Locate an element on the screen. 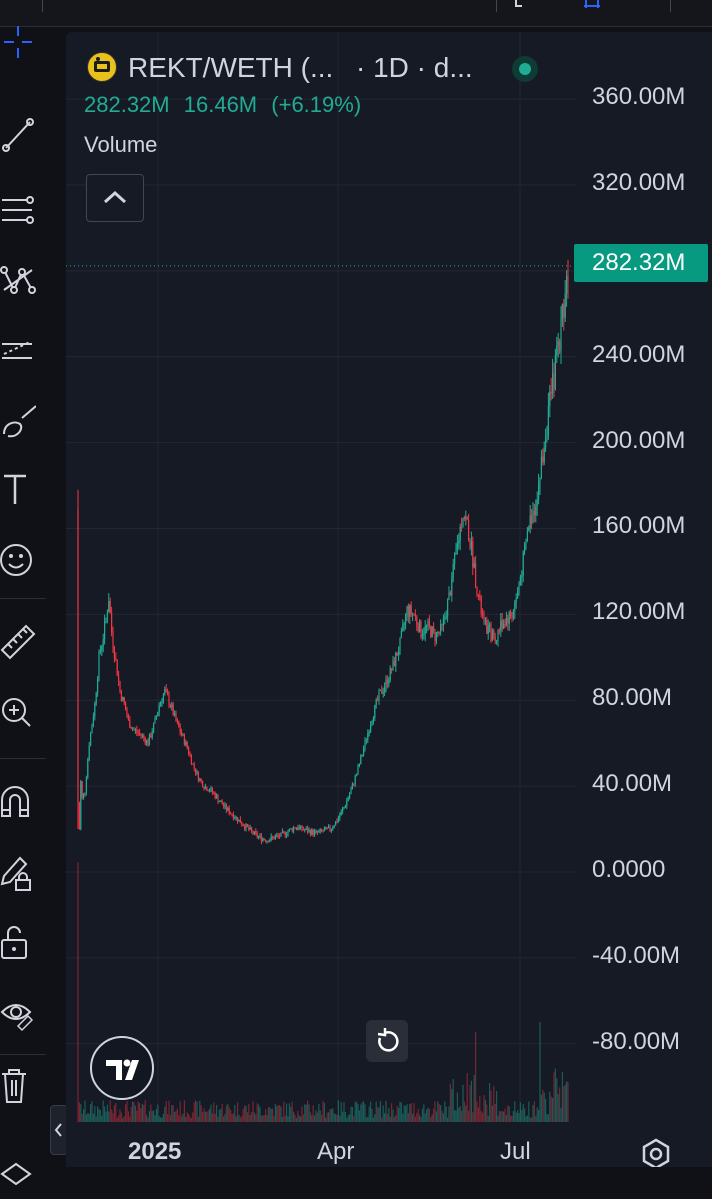 The width and height of the screenshot is (712, 1199). gear-icon is located at coordinates (656, 1151).